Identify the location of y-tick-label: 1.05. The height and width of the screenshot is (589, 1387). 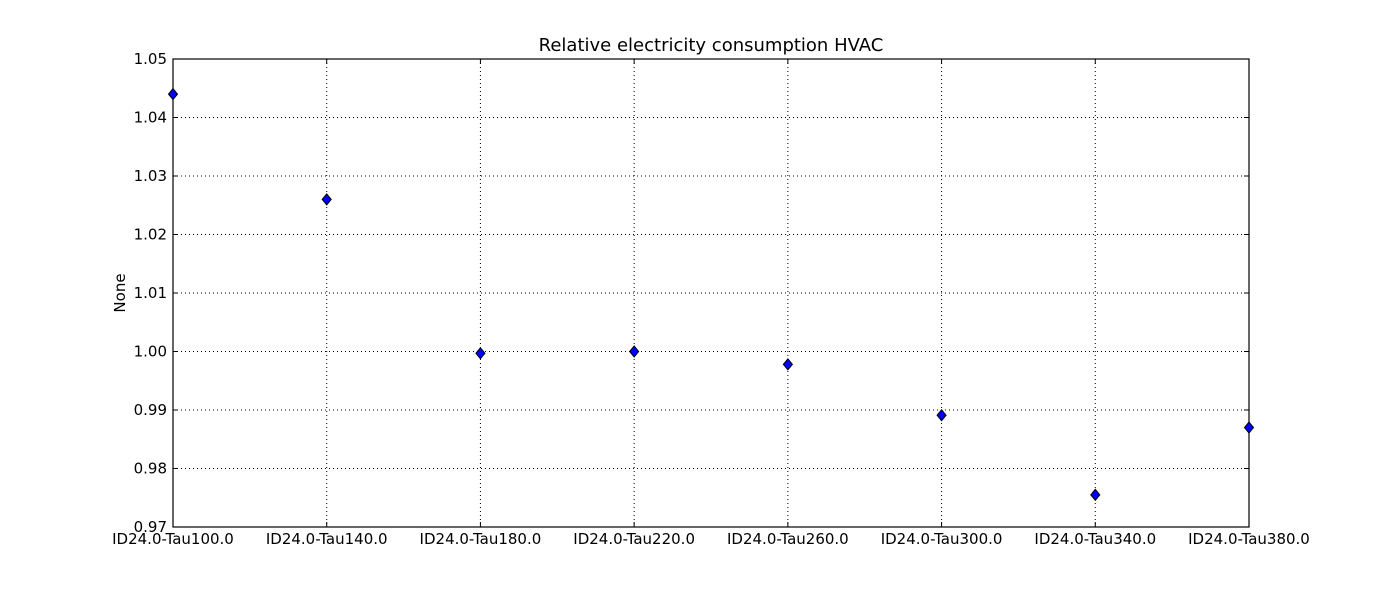
(150, 59).